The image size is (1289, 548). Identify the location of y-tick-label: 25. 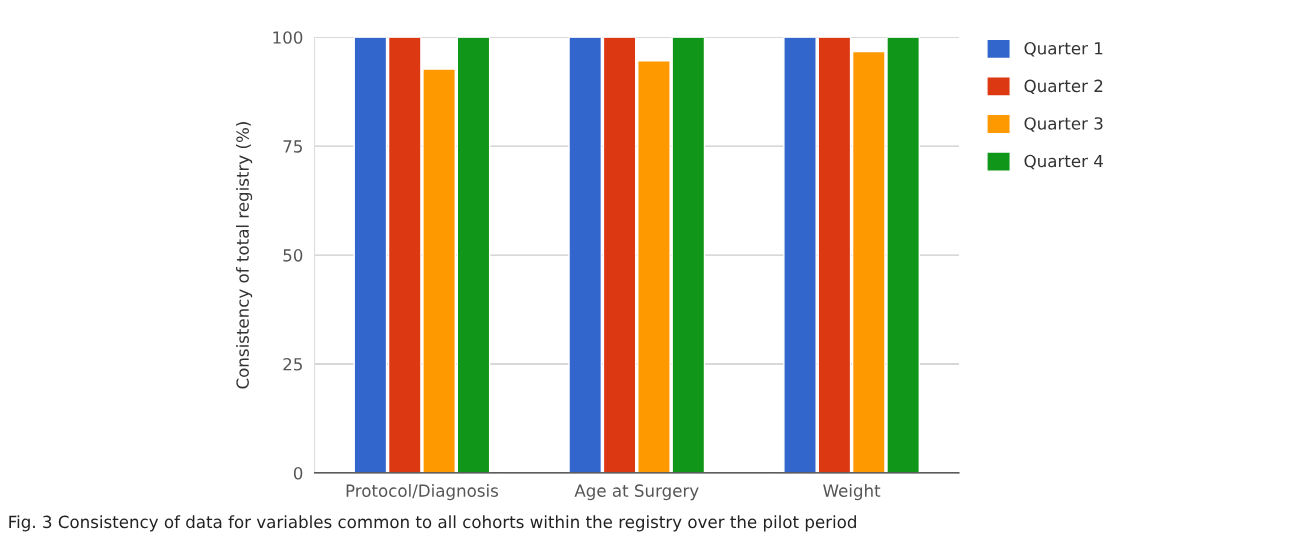
(292, 364).